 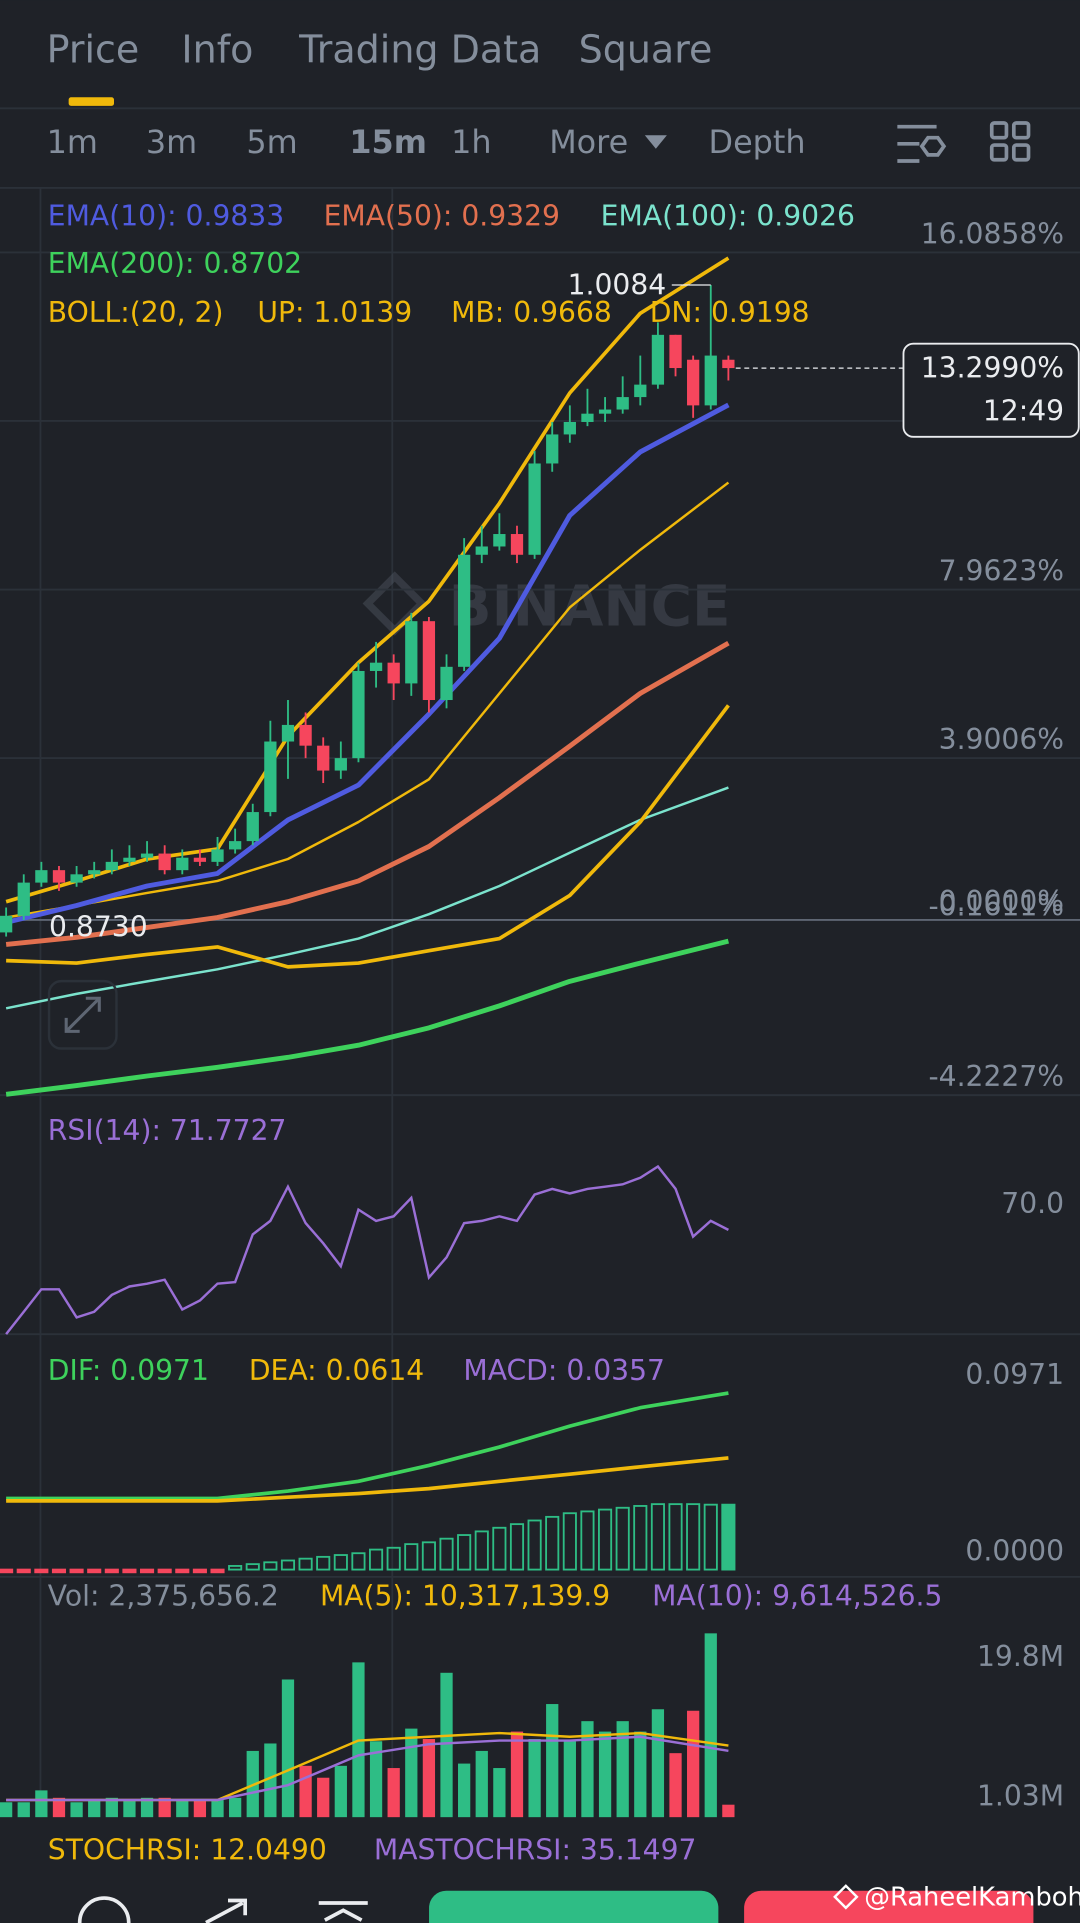 What do you see at coordinates (419, 49) in the screenshot?
I see `tab: Trading Data` at bounding box center [419, 49].